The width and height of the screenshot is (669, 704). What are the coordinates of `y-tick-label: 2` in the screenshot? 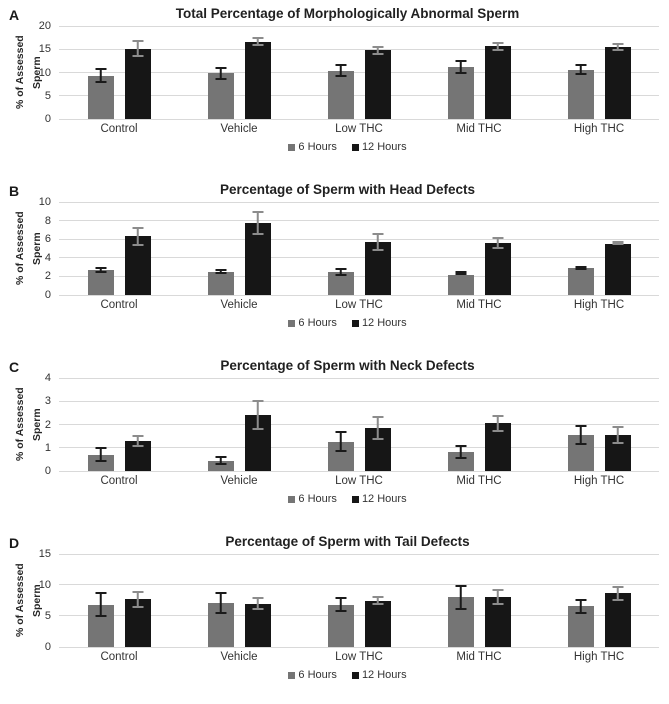 It's located at (47, 424).